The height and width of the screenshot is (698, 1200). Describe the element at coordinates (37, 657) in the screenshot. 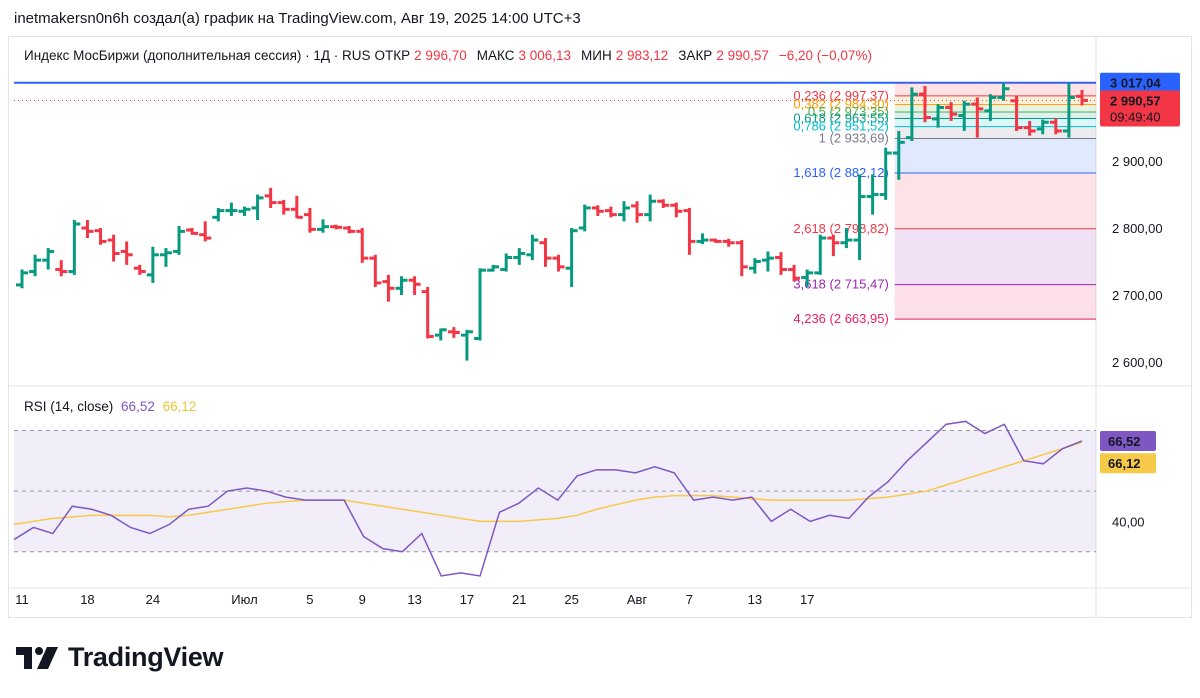

I see `tradingview-logo-icon` at that location.